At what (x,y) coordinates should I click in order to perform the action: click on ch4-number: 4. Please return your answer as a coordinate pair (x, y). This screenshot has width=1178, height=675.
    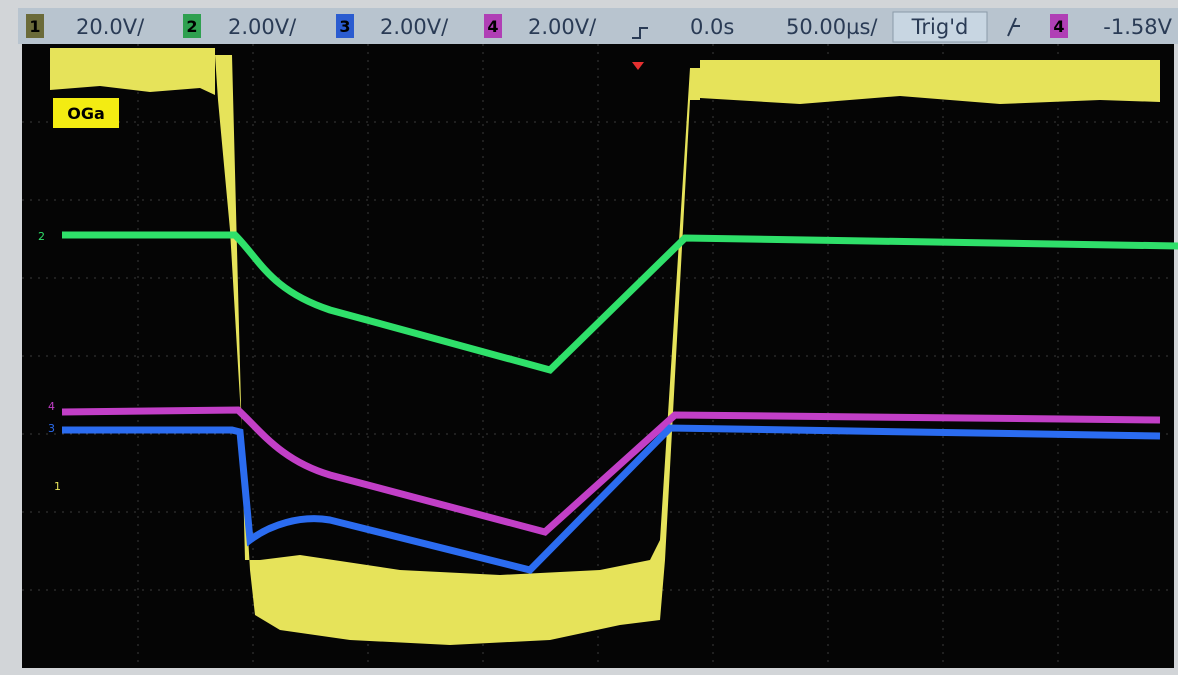
    Looking at the image, I should click on (492, 26).